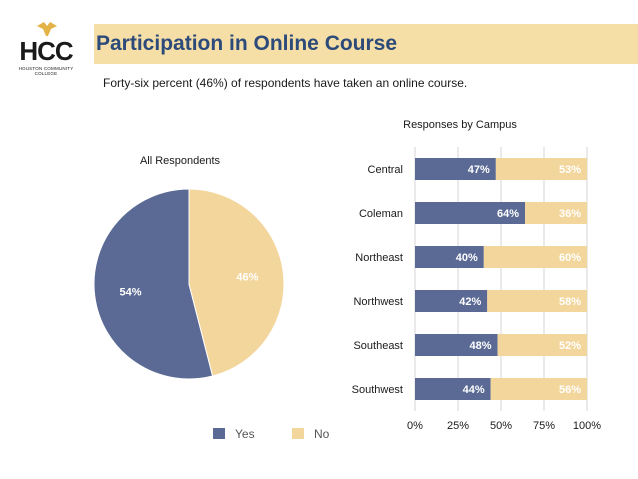  I want to click on category-label: Southeast, so click(378, 346).